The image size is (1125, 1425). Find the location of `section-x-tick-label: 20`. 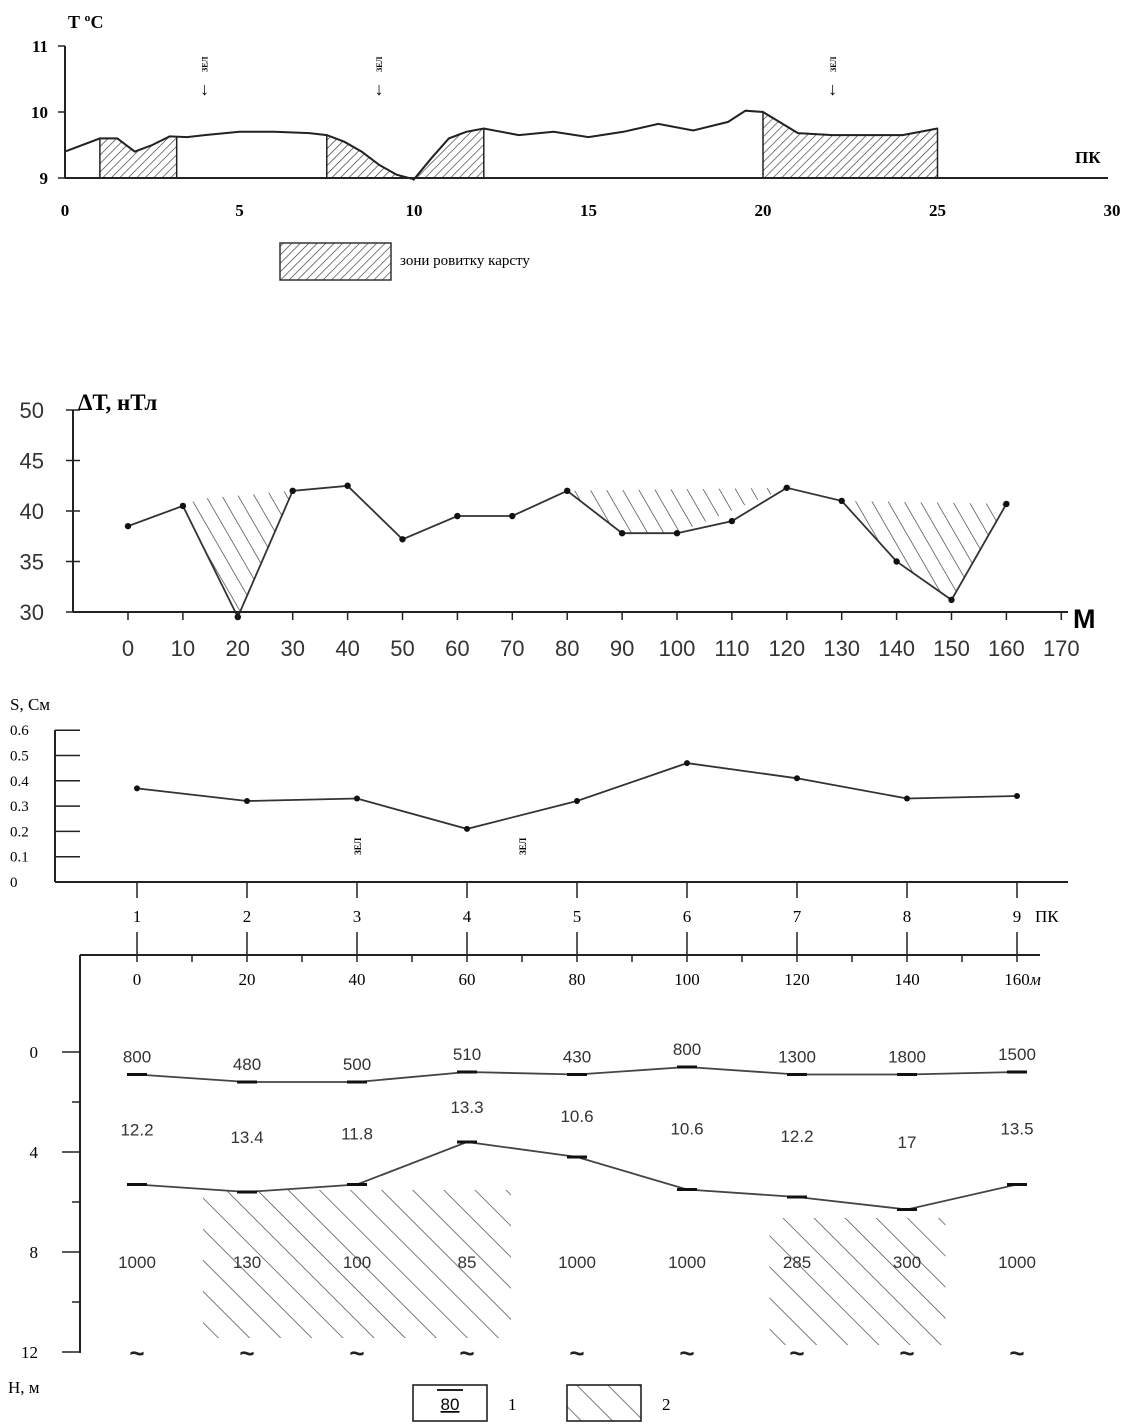

section-x-tick-label: 20 is located at coordinates (247, 979).